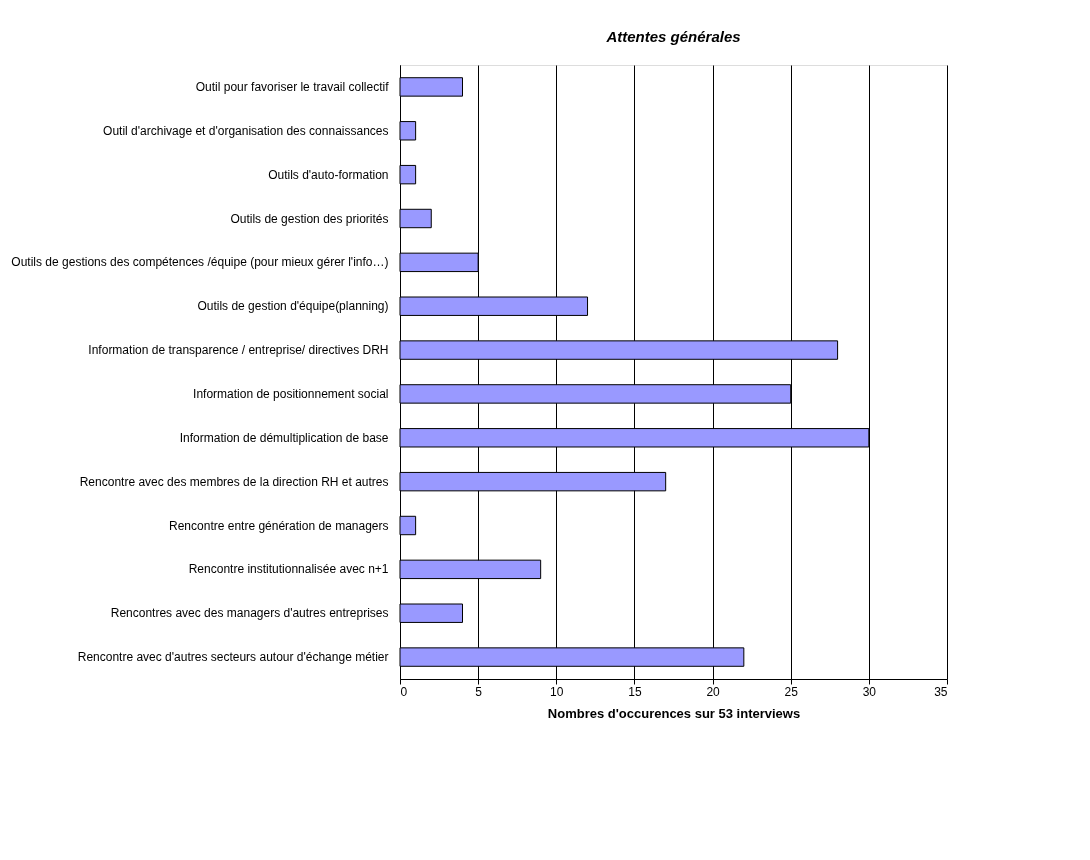 The height and width of the screenshot is (860, 1090). I want to click on chart-title: Attentes générales, so click(673, 36).